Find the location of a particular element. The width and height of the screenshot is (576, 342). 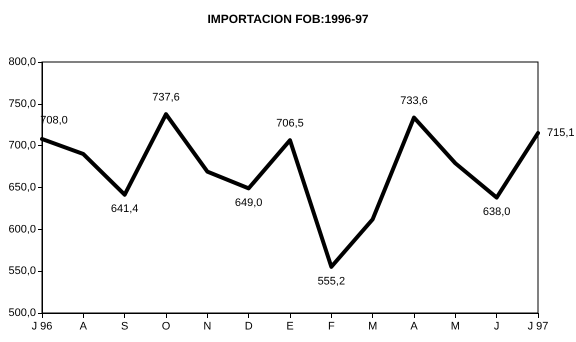

y-tick-label: 650,0 is located at coordinates (22, 188).